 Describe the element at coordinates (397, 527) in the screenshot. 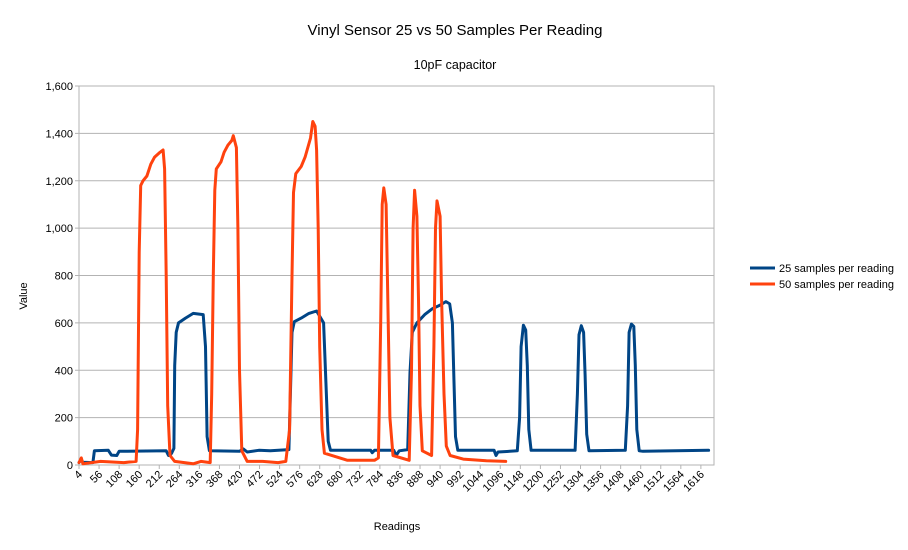

I see `x-axis-label: Readings` at that location.